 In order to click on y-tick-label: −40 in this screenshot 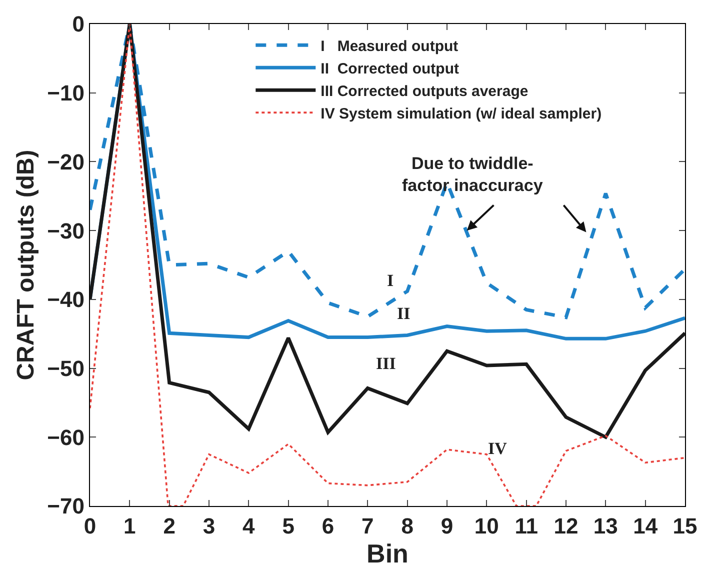, I will do `click(65, 299)`.